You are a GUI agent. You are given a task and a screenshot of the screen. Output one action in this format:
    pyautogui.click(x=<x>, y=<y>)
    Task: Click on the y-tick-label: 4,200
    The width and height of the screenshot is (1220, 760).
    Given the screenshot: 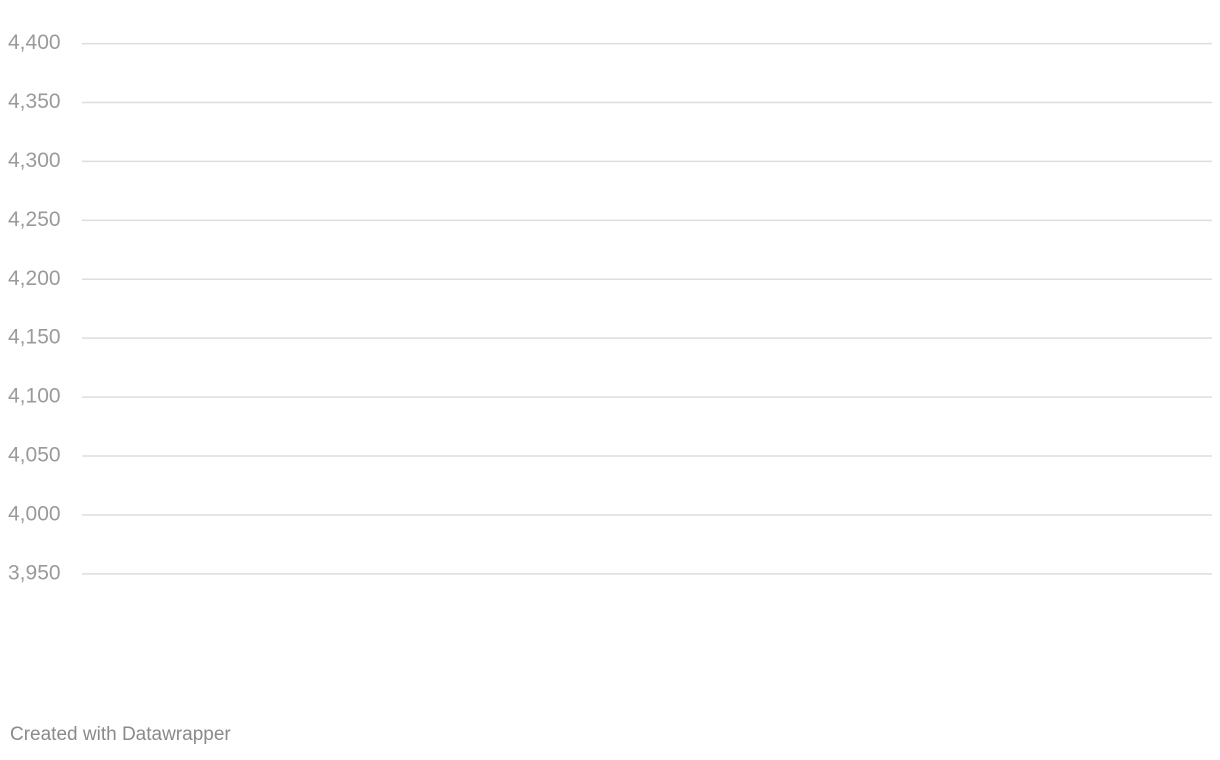 What is the action you would take?
    pyautogui.click(x=34, y=278)
    